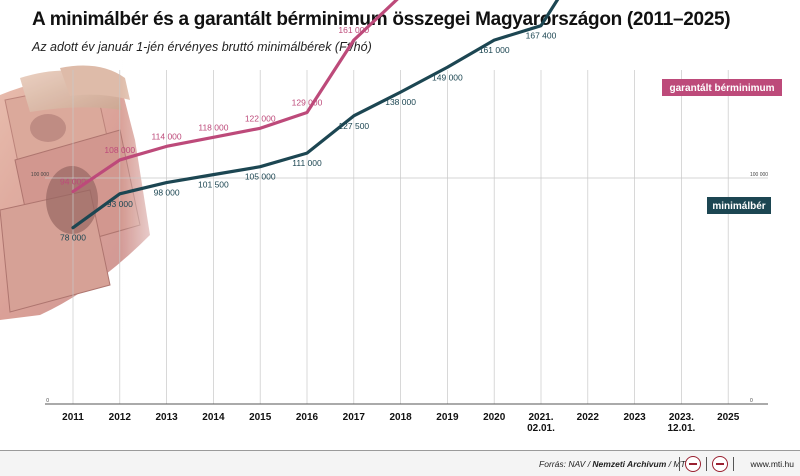 The image size is (800, 476). Describe the element at coordinates (119, 150) in the screenshot. I see `data-label: 108 000` at that location.